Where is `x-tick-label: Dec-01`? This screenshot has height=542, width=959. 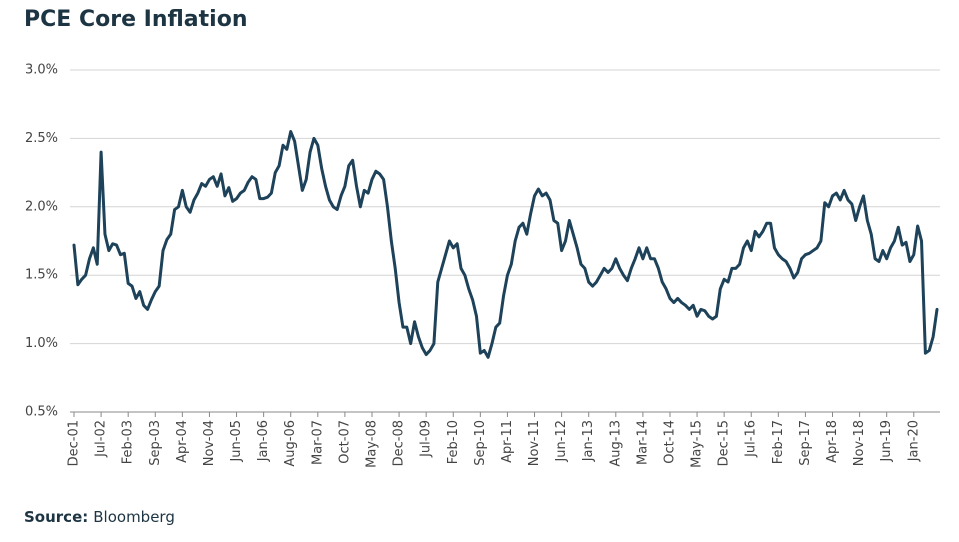
x-tick-label: Dec-01 is located at coordinates (74, 443).